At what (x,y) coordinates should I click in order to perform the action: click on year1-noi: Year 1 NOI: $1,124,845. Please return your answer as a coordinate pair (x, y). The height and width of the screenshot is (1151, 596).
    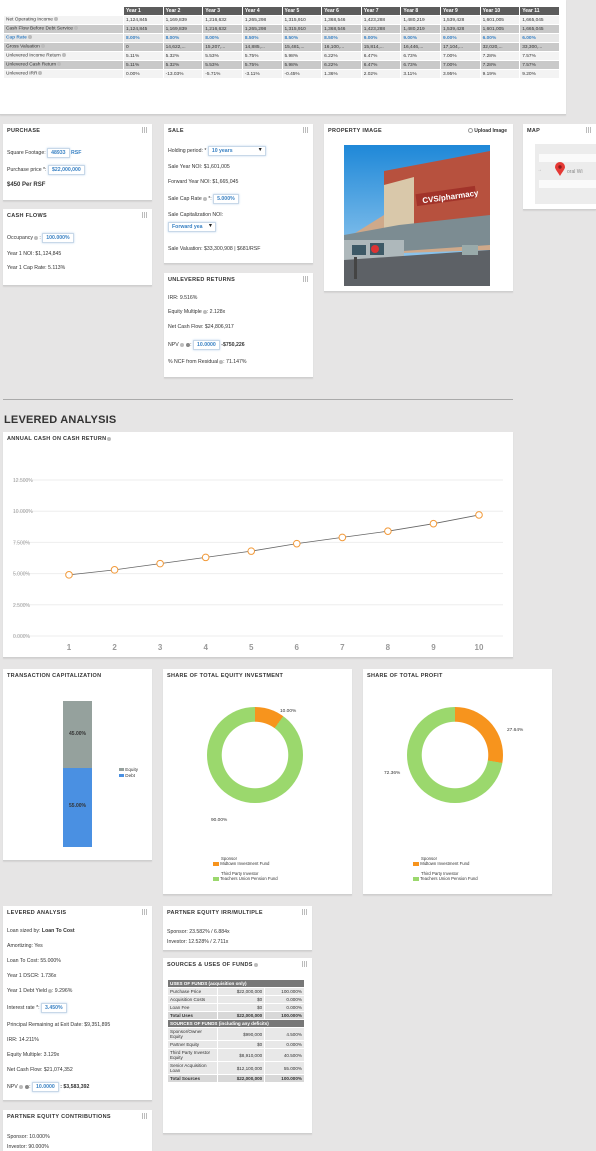
    Looking at the image, I should click on (34, 254).